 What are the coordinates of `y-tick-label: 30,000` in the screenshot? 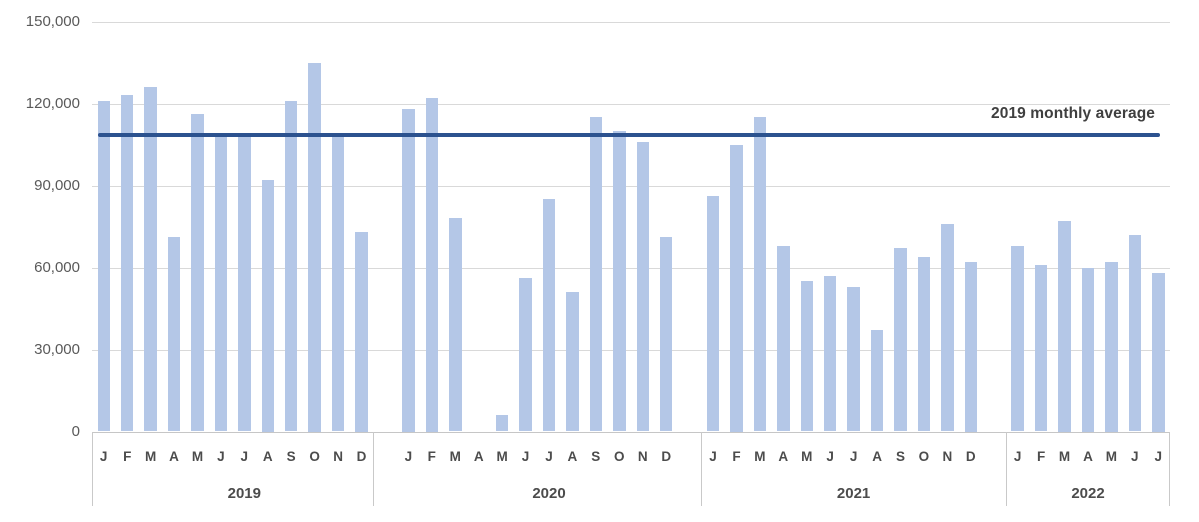 It's located at (57, 349).